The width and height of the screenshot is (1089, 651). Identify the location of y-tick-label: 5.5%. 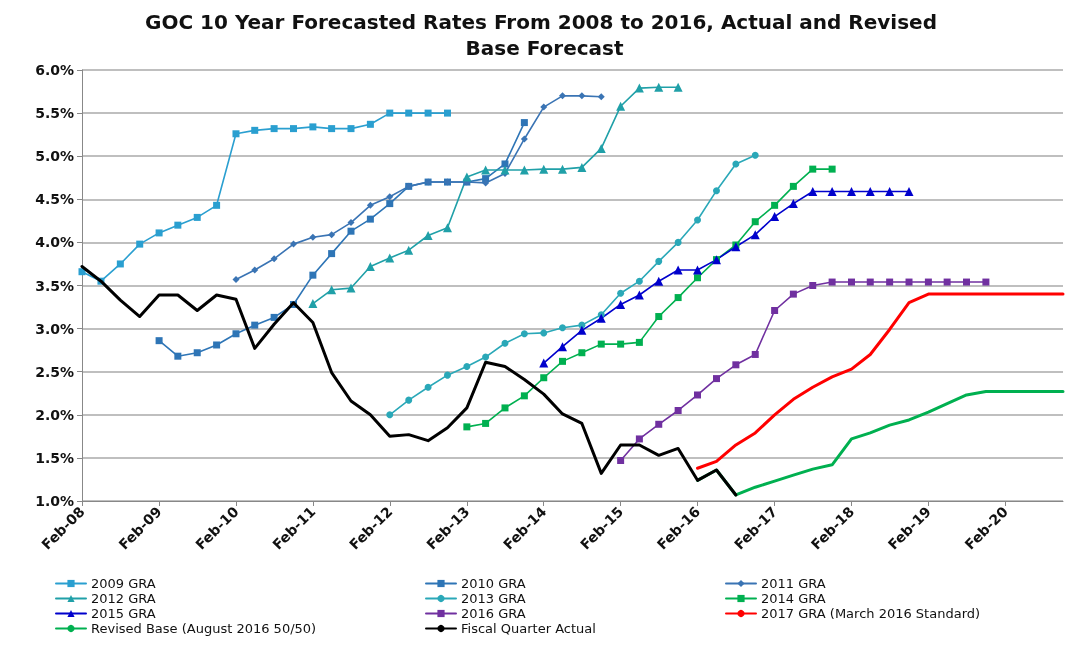
(54, 113).